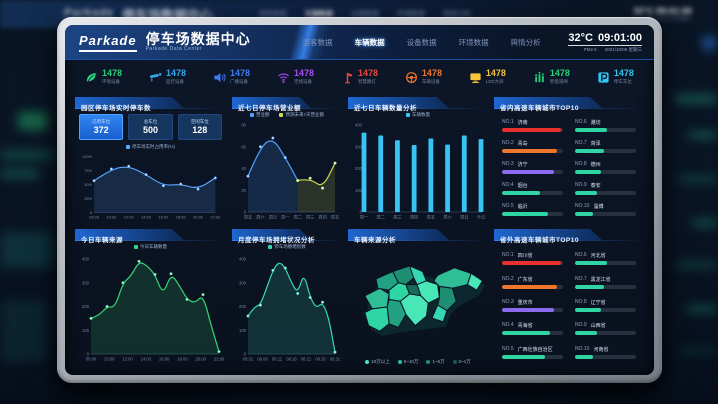 This screenshot has width=718, height=404. Describe the element at coordinates (129, 217) in the screenshot. I see `svg-text: 12:00` at that location.